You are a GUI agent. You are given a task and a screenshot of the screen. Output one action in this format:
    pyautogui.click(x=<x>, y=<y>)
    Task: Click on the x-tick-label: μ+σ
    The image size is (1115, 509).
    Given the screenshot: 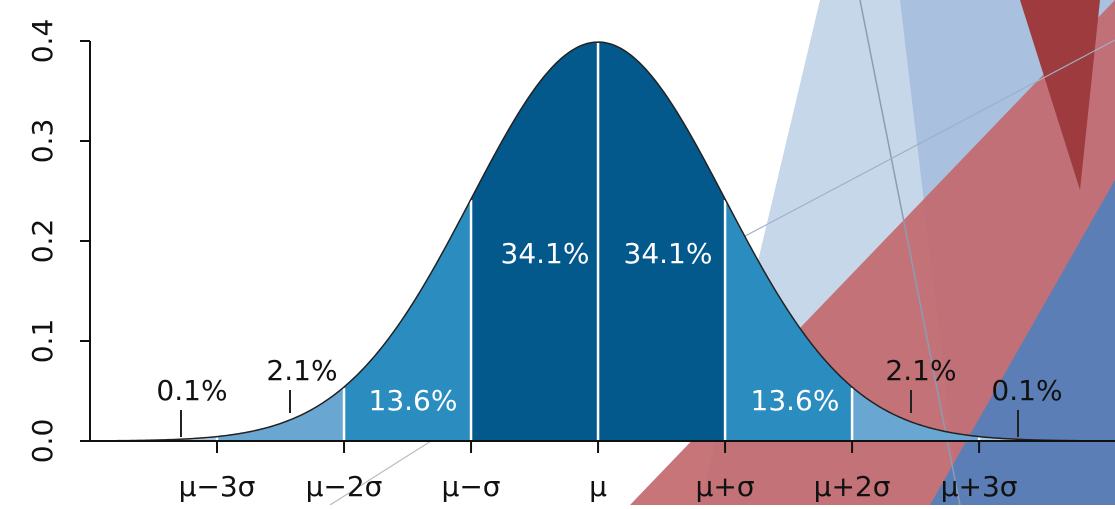 What is the action you would take?
    pyautogui.click(x=725, y=486)
    